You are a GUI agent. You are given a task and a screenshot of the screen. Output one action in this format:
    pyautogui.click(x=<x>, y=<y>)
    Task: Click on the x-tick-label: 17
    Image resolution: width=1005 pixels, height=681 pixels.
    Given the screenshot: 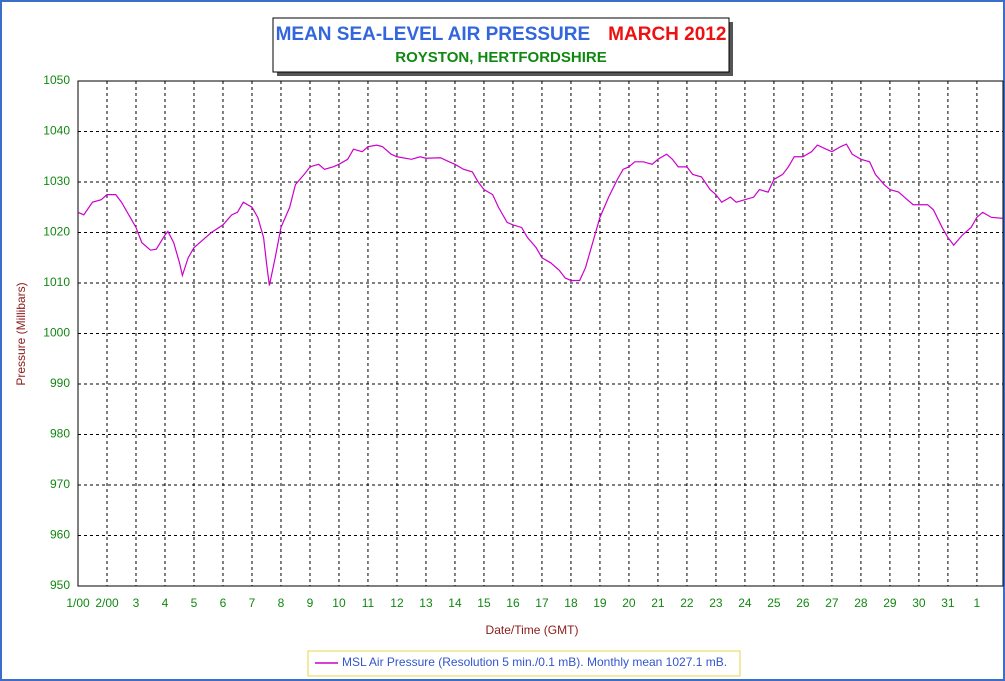 What is the action you would take?
    pyautogui.click(x=542, y=603)
    